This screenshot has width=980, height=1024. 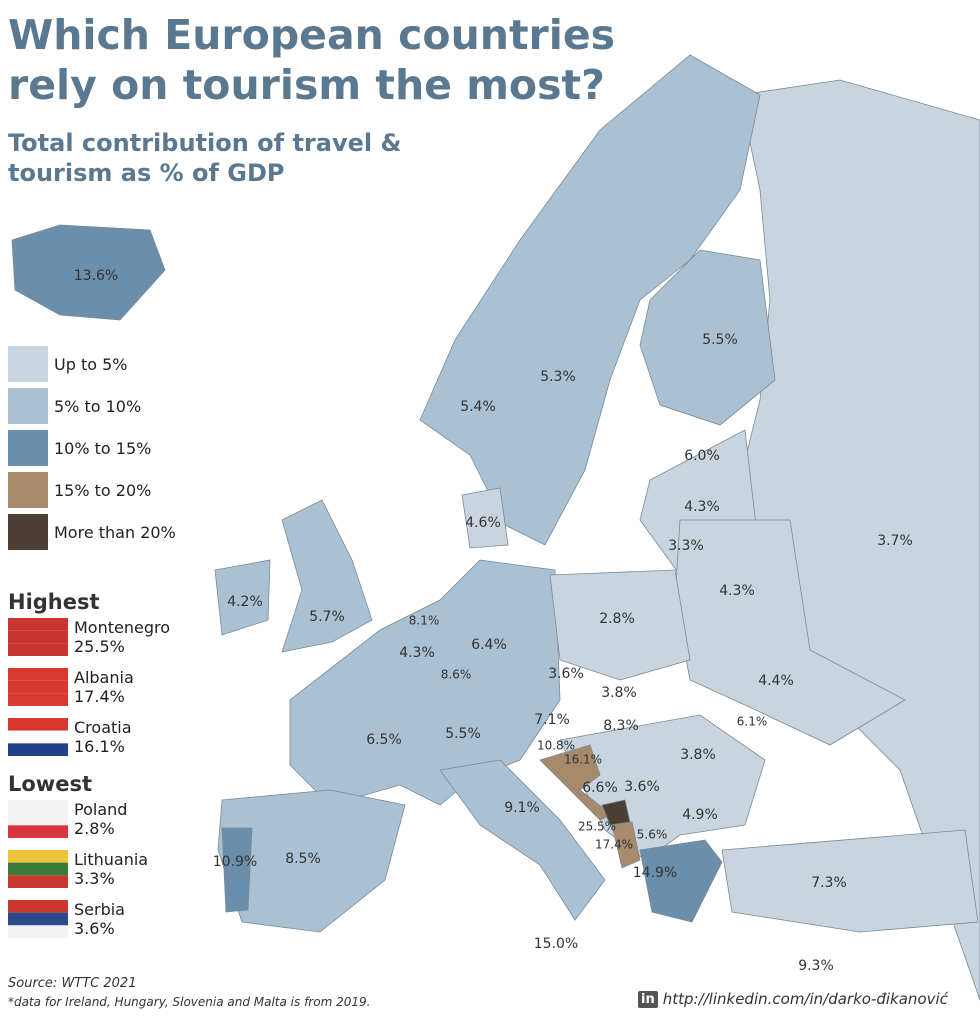 What do you see at coordinates (700, 815) in the screenshot?
I see `map-label: 4.9%` at bounding box center [700, 815].